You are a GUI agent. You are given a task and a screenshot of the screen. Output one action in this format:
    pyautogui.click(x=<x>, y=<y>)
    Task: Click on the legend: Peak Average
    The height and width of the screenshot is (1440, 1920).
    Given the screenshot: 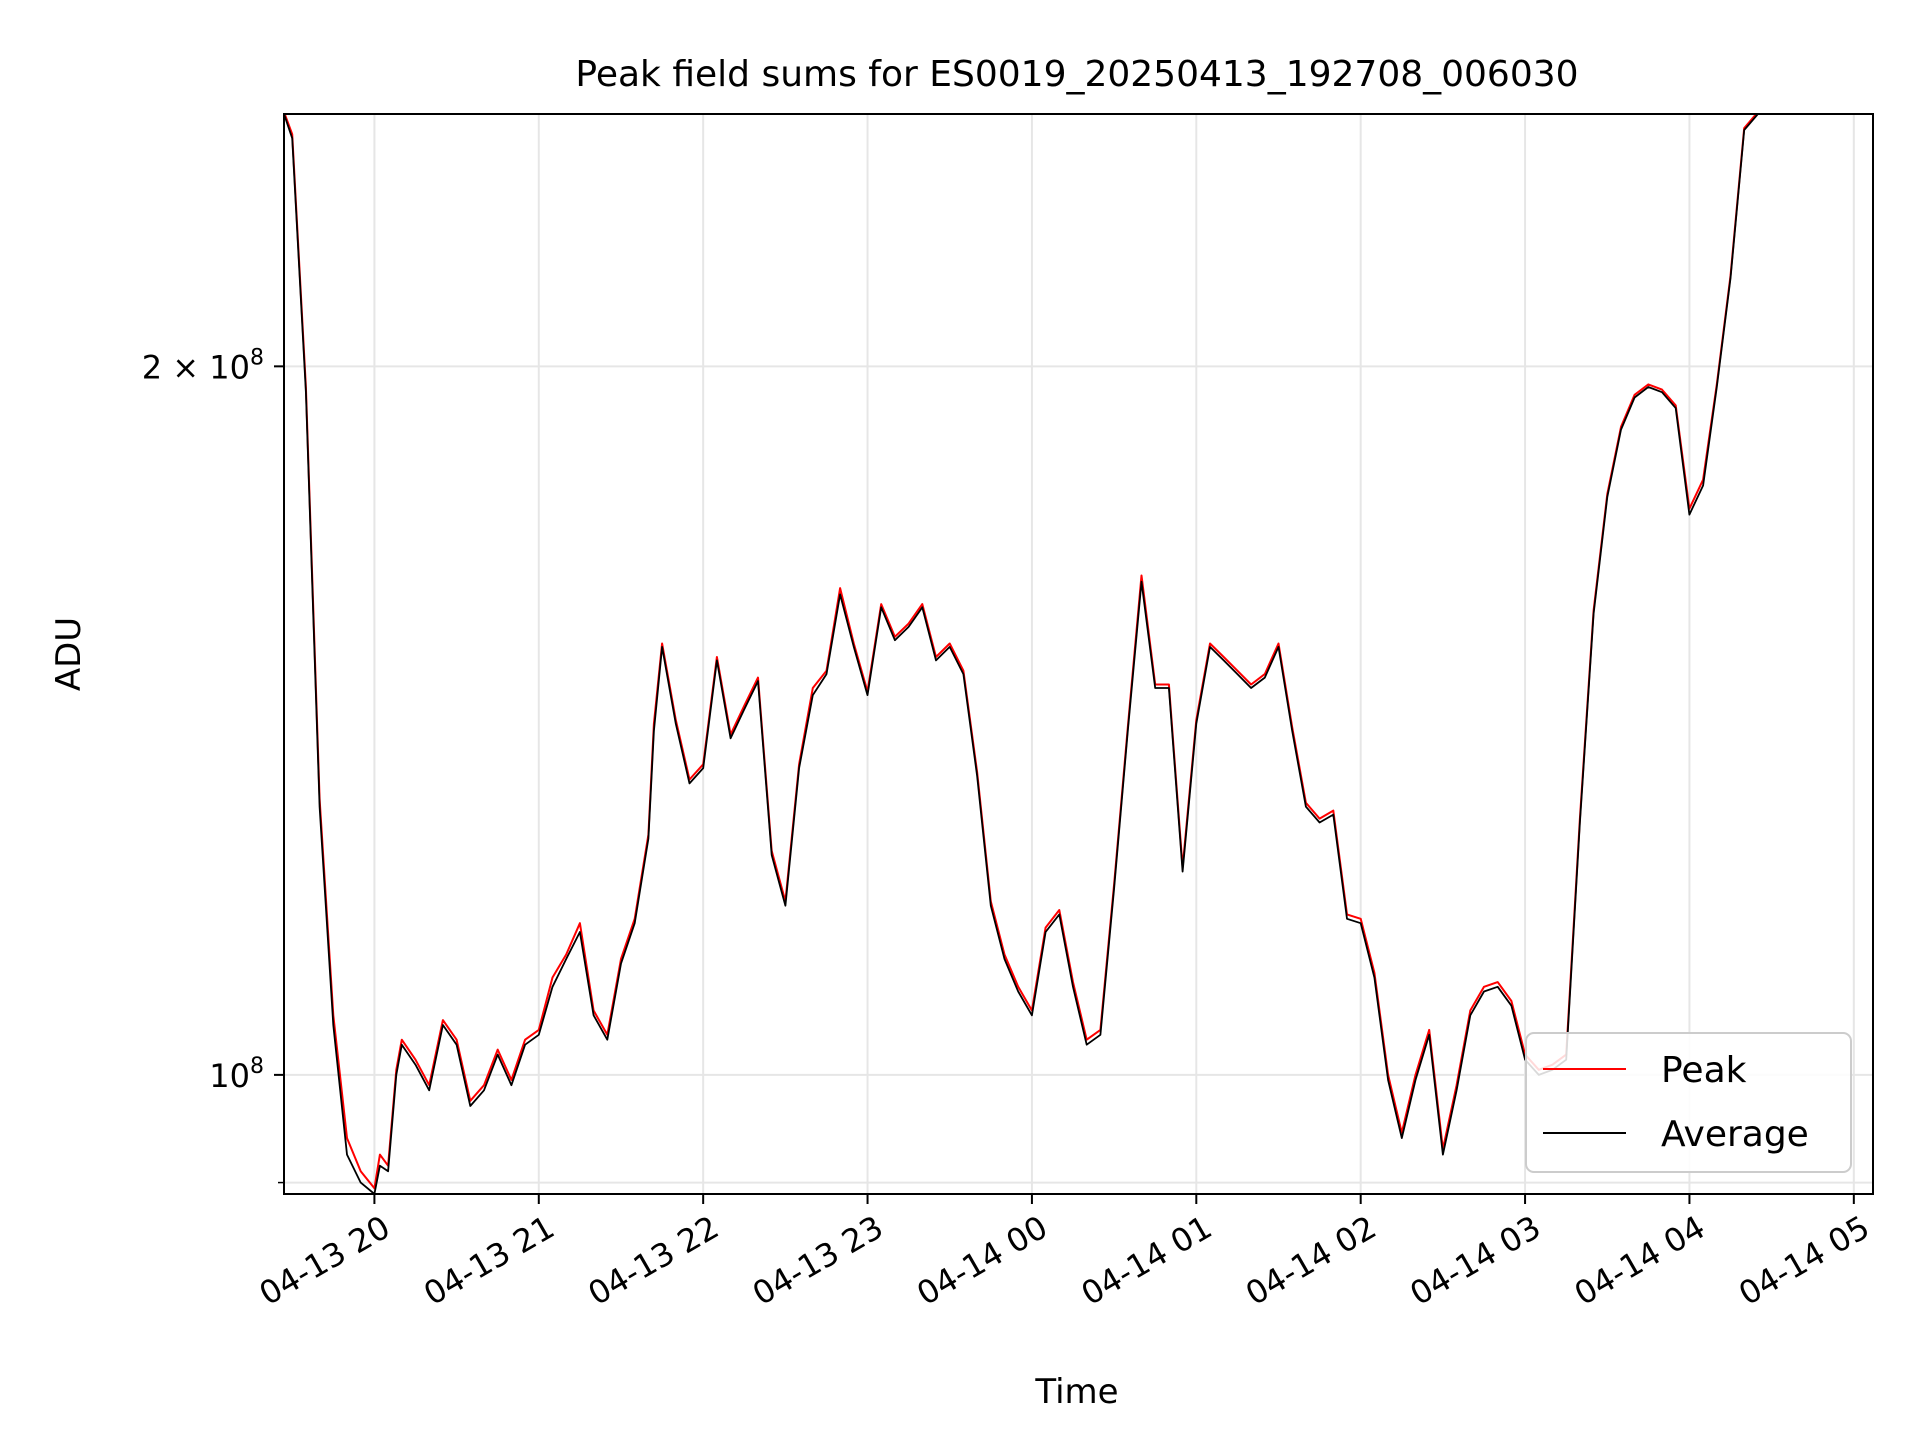 What is the action you would take?
    pyautogui.click(x=1688, y=1102)
    